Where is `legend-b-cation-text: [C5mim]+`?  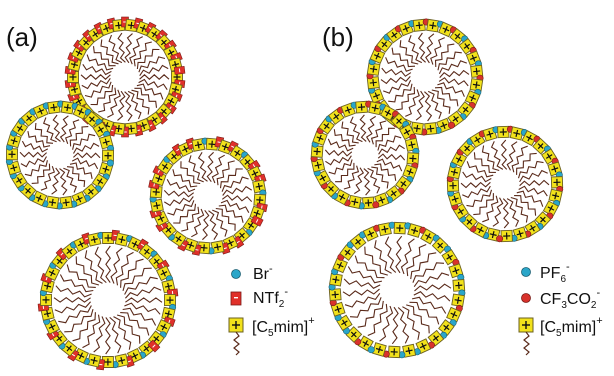 legend-b-cation-text: [C5mim]+ is located at coordinates (571, 327).